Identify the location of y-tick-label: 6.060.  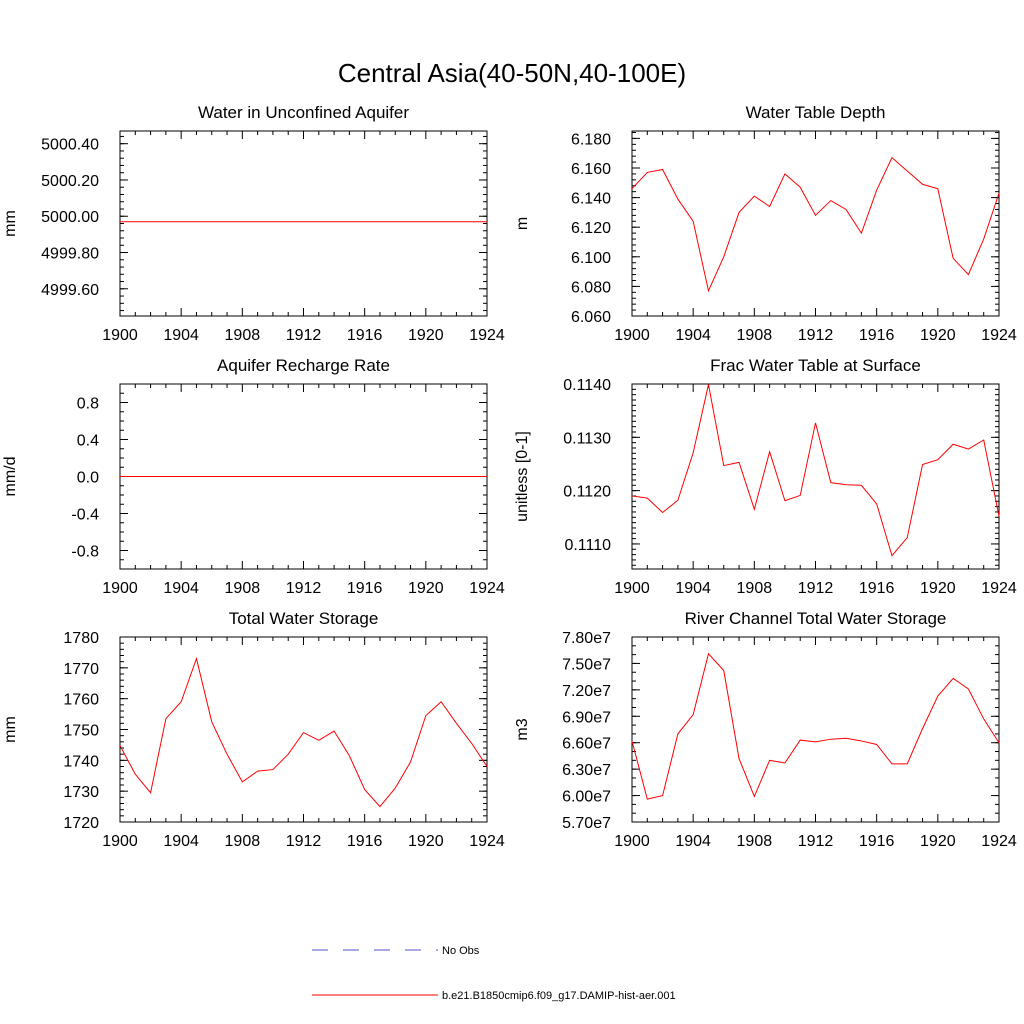
(591, 317).